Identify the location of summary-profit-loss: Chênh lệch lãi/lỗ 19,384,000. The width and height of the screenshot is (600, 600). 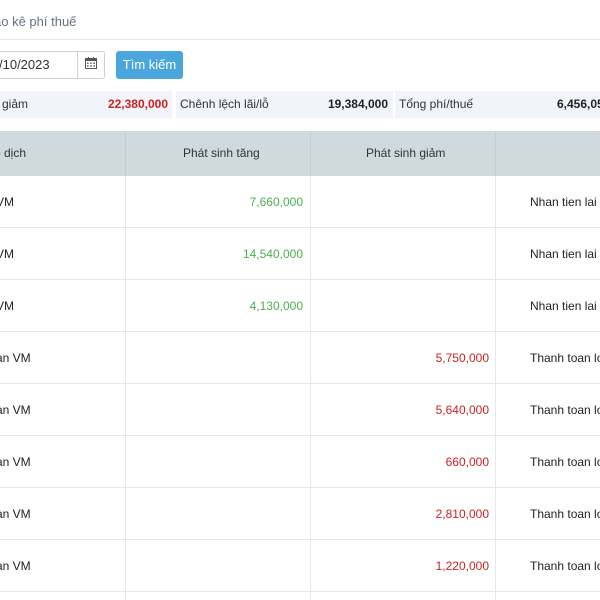
(284, 104).